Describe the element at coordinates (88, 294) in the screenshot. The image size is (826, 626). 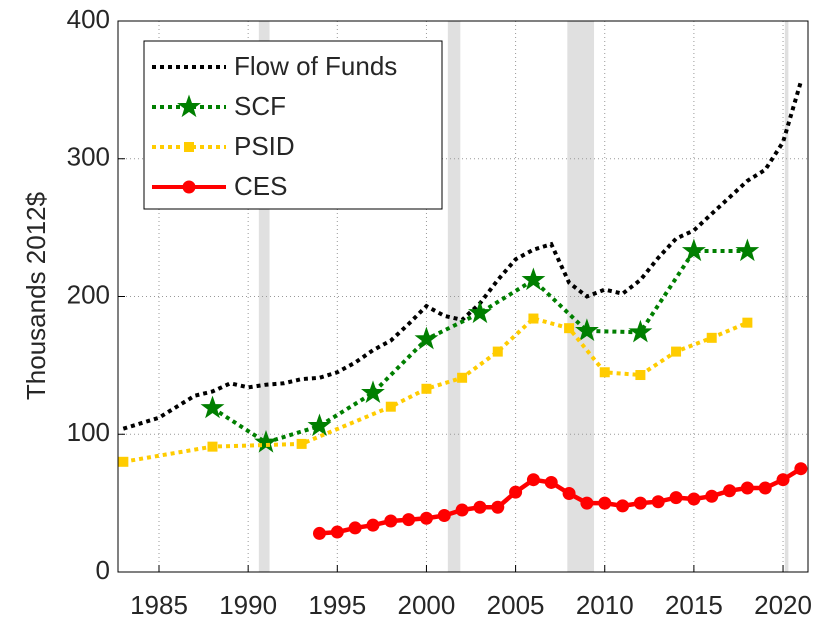
I see `y-tick-label: 200` at that location.